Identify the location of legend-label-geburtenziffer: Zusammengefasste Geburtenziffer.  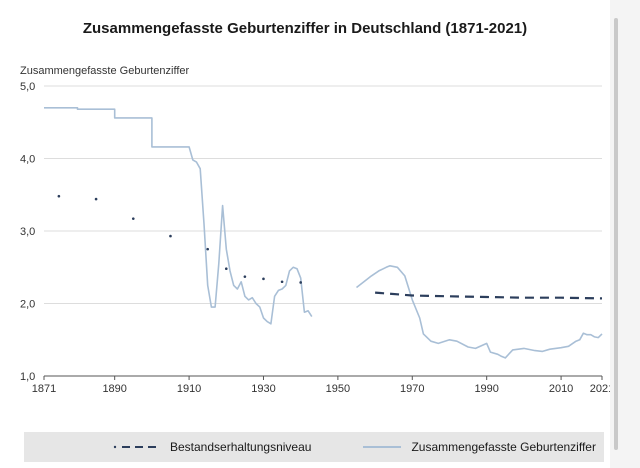
(503, 447).